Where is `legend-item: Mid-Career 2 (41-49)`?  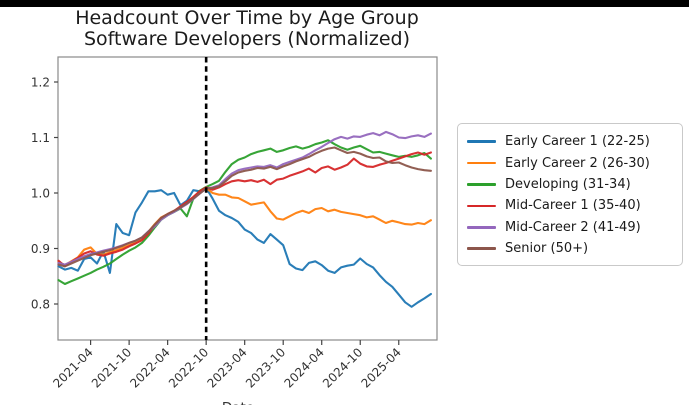 legend-item: Mid-Career 2 (41-49) is located at coordinates (569, 227).